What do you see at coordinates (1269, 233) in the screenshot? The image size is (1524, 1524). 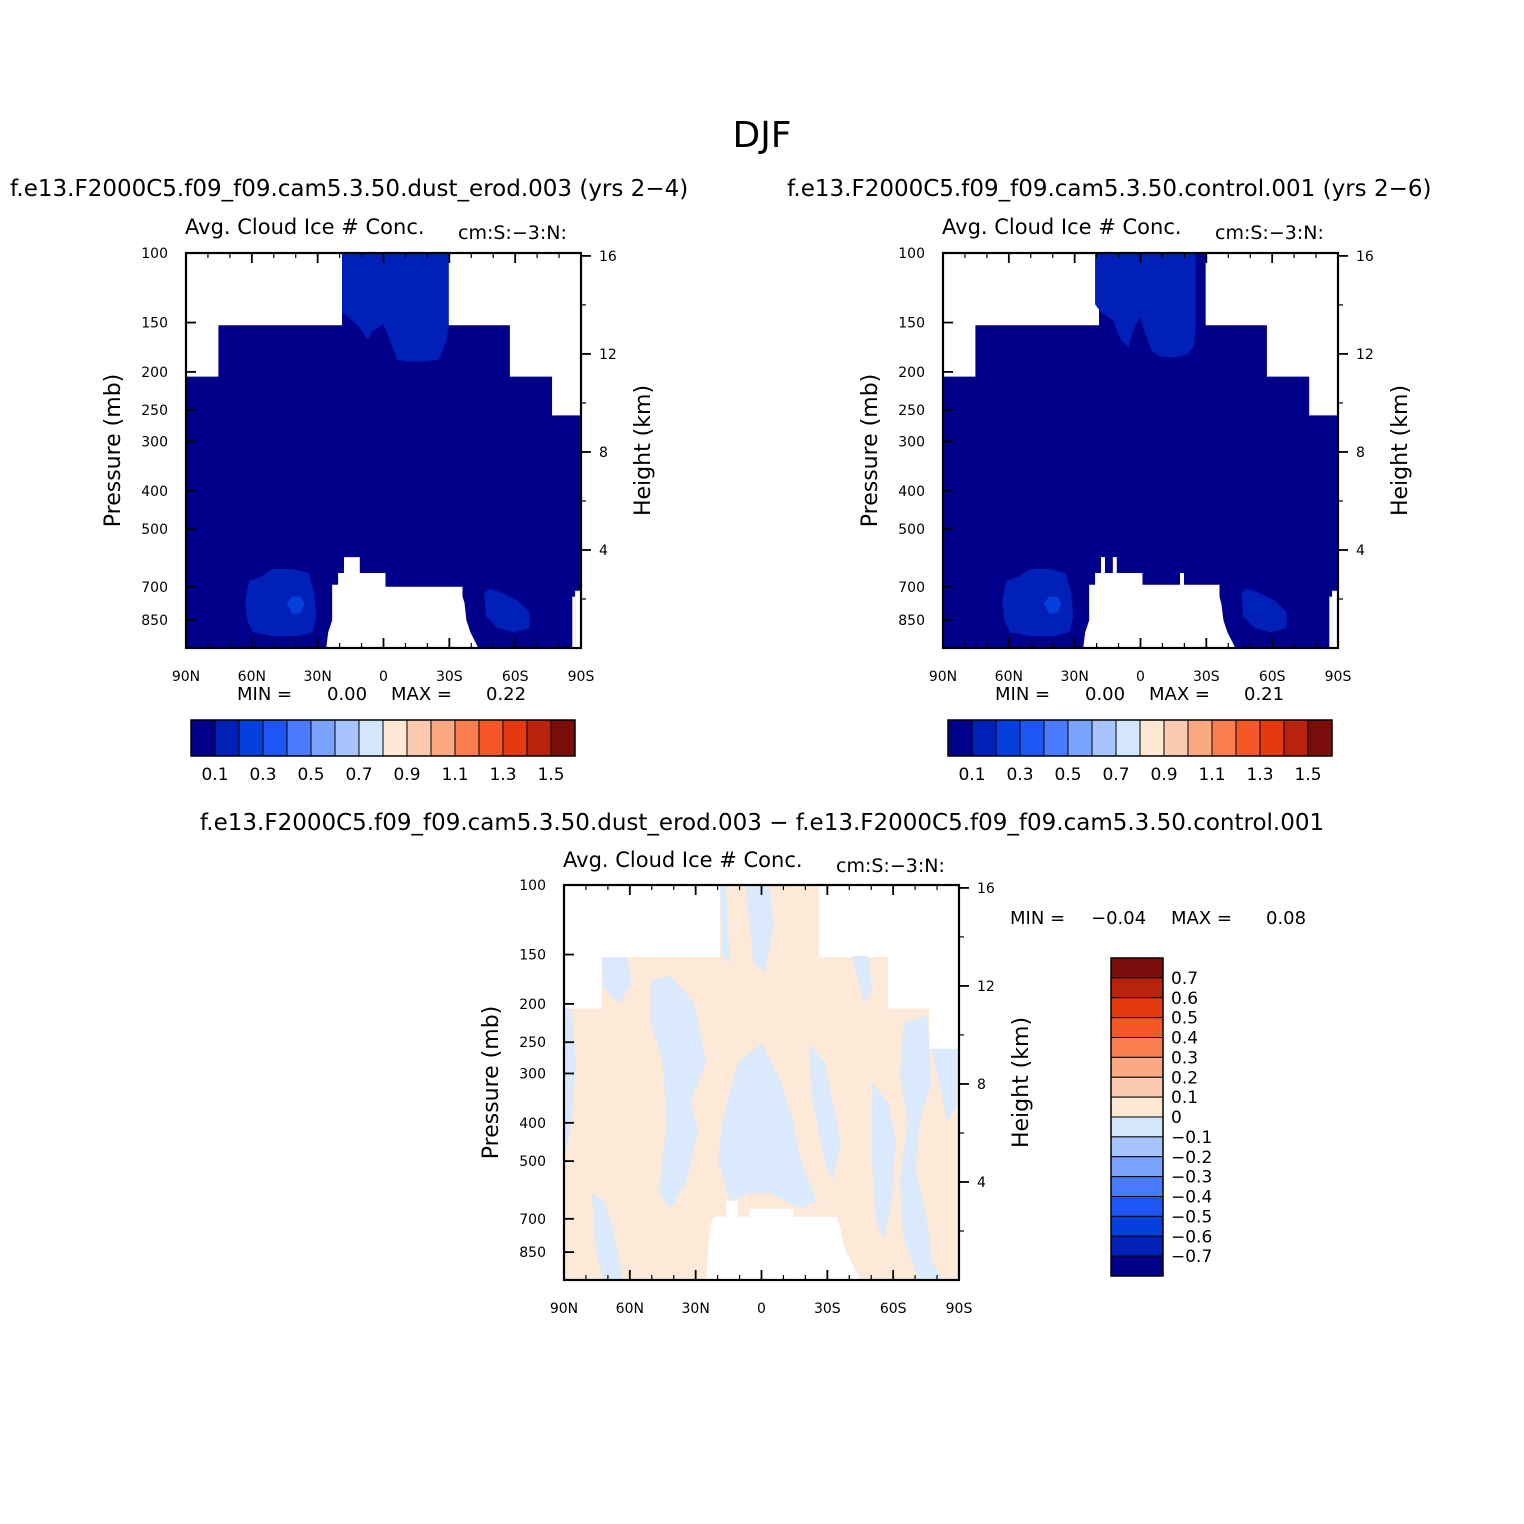 I see `panel-units: cm:S:−3:N:` at bounding box center [1269, 233].